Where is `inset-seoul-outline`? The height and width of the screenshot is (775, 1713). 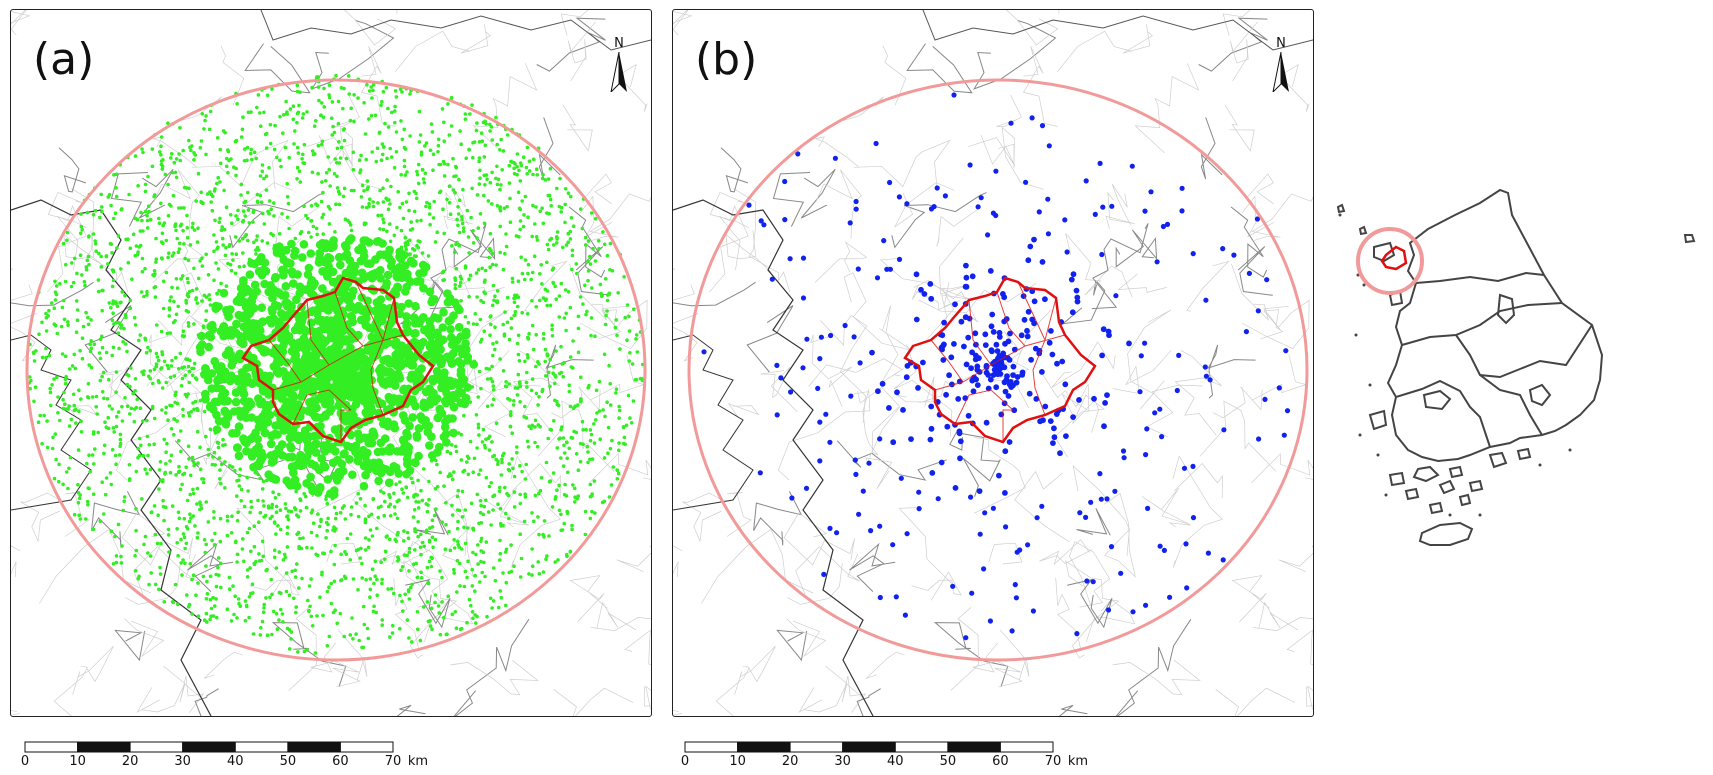
inset-seoul-outline is located at coordinates (1394, 258).